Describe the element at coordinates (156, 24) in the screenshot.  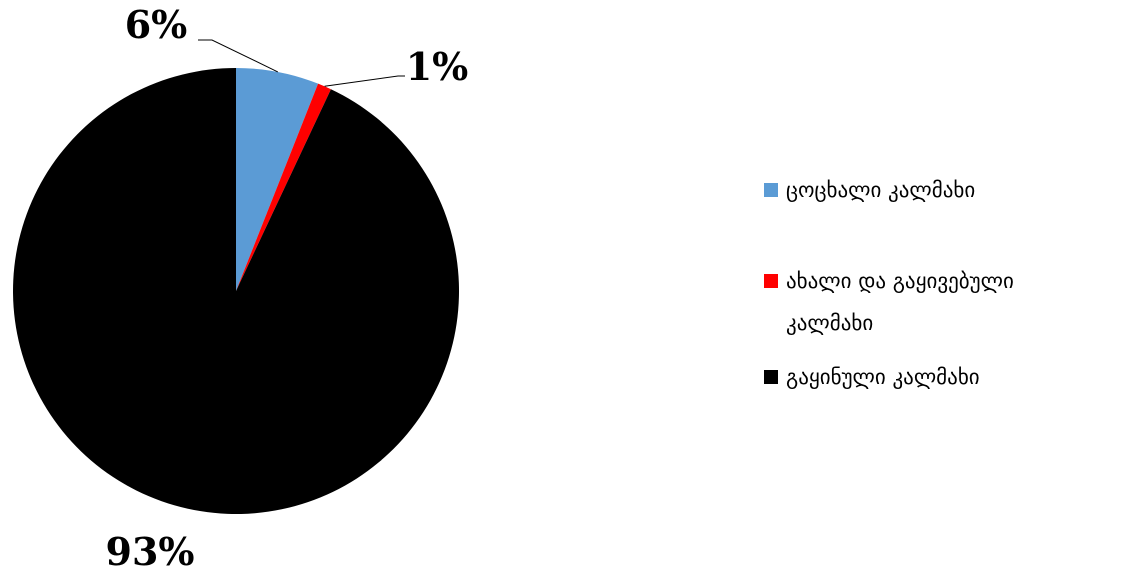
I see `data-label-1: 6%` at that location.